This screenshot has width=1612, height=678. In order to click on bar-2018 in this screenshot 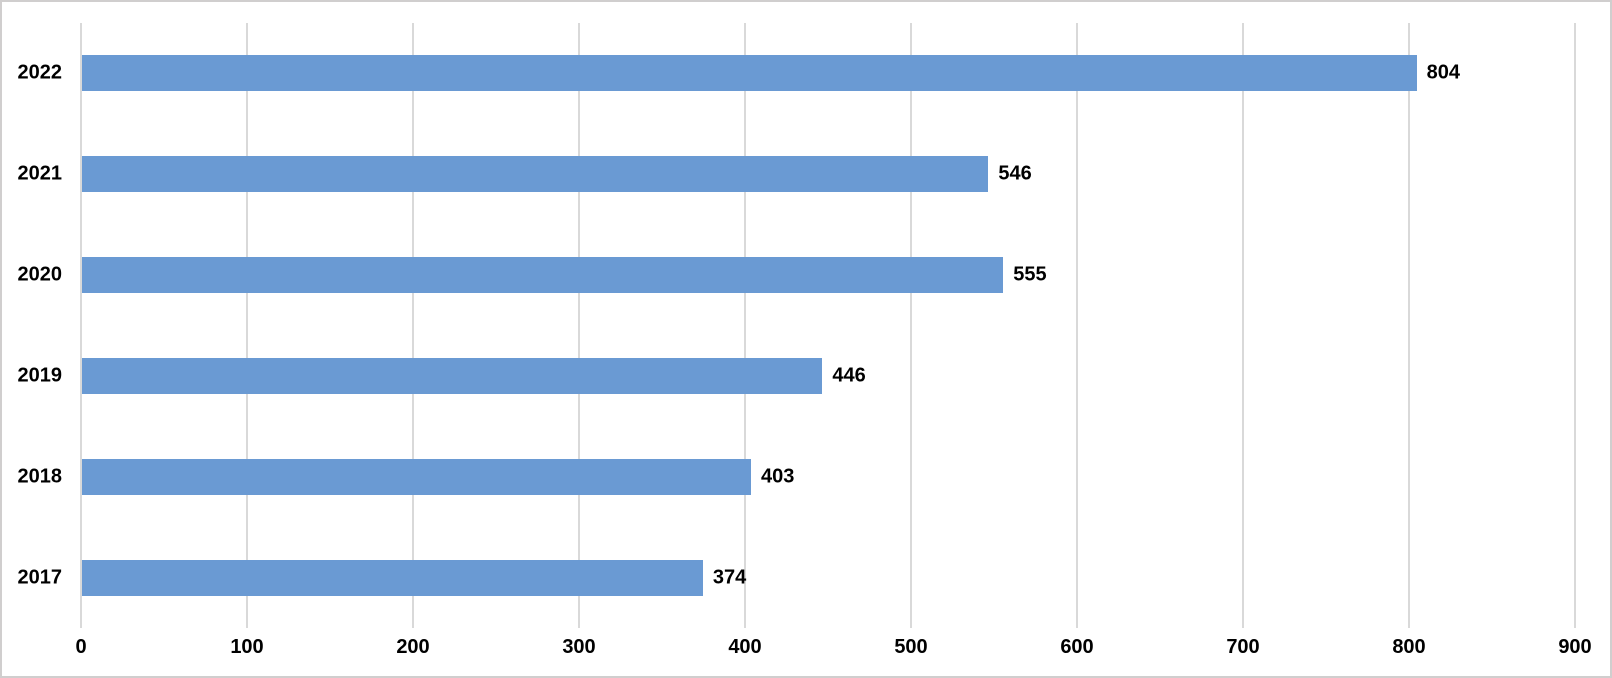, I will do `click(416, 476)`.